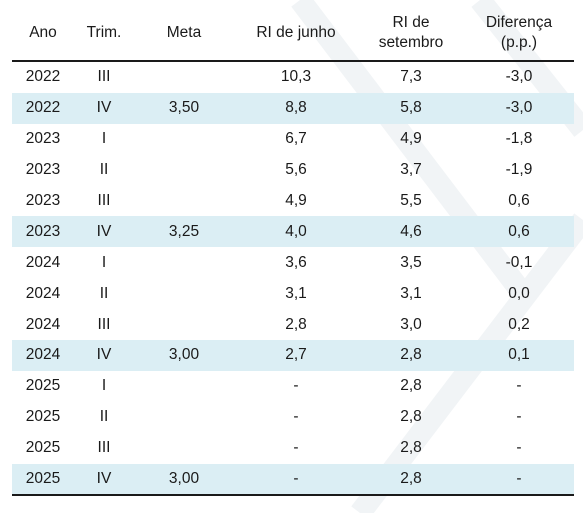  What do you see at coordinates (184, 232) in the screenshot?
I see `cell-meta: 3,25` at bounding box center [184, 232].